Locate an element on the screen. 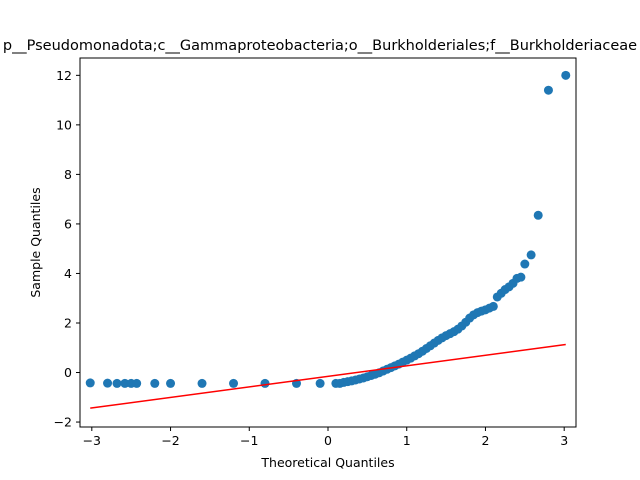  y-tick-label: −2 is located at coordinates (63, 422).